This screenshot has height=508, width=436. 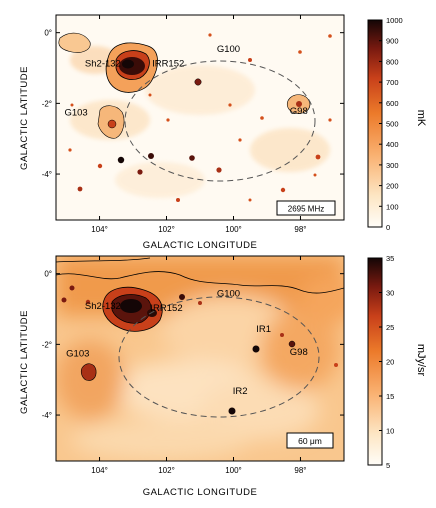 What do you see at coordinates (392, 103) in the screenshot?
I see `colorbar-tick-label: 600` at bounding box center [392, 103].